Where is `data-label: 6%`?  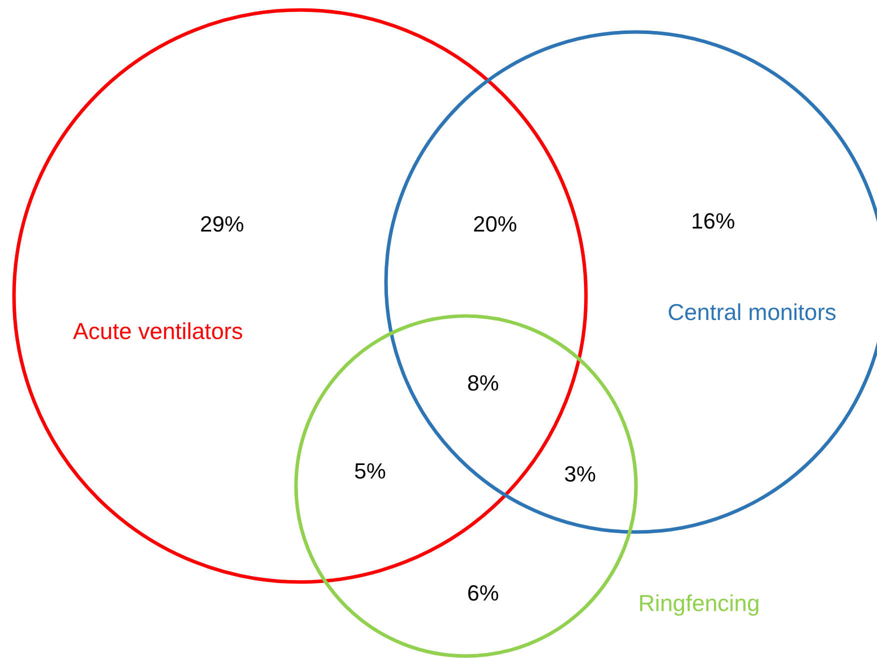
data-label: 6% is located at coordinates (483, 593).